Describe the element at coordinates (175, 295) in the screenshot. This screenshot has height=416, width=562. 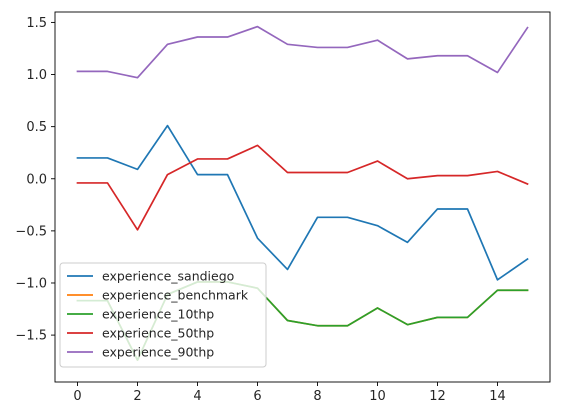
I see `legend-label: experience_benchmark` at that location.